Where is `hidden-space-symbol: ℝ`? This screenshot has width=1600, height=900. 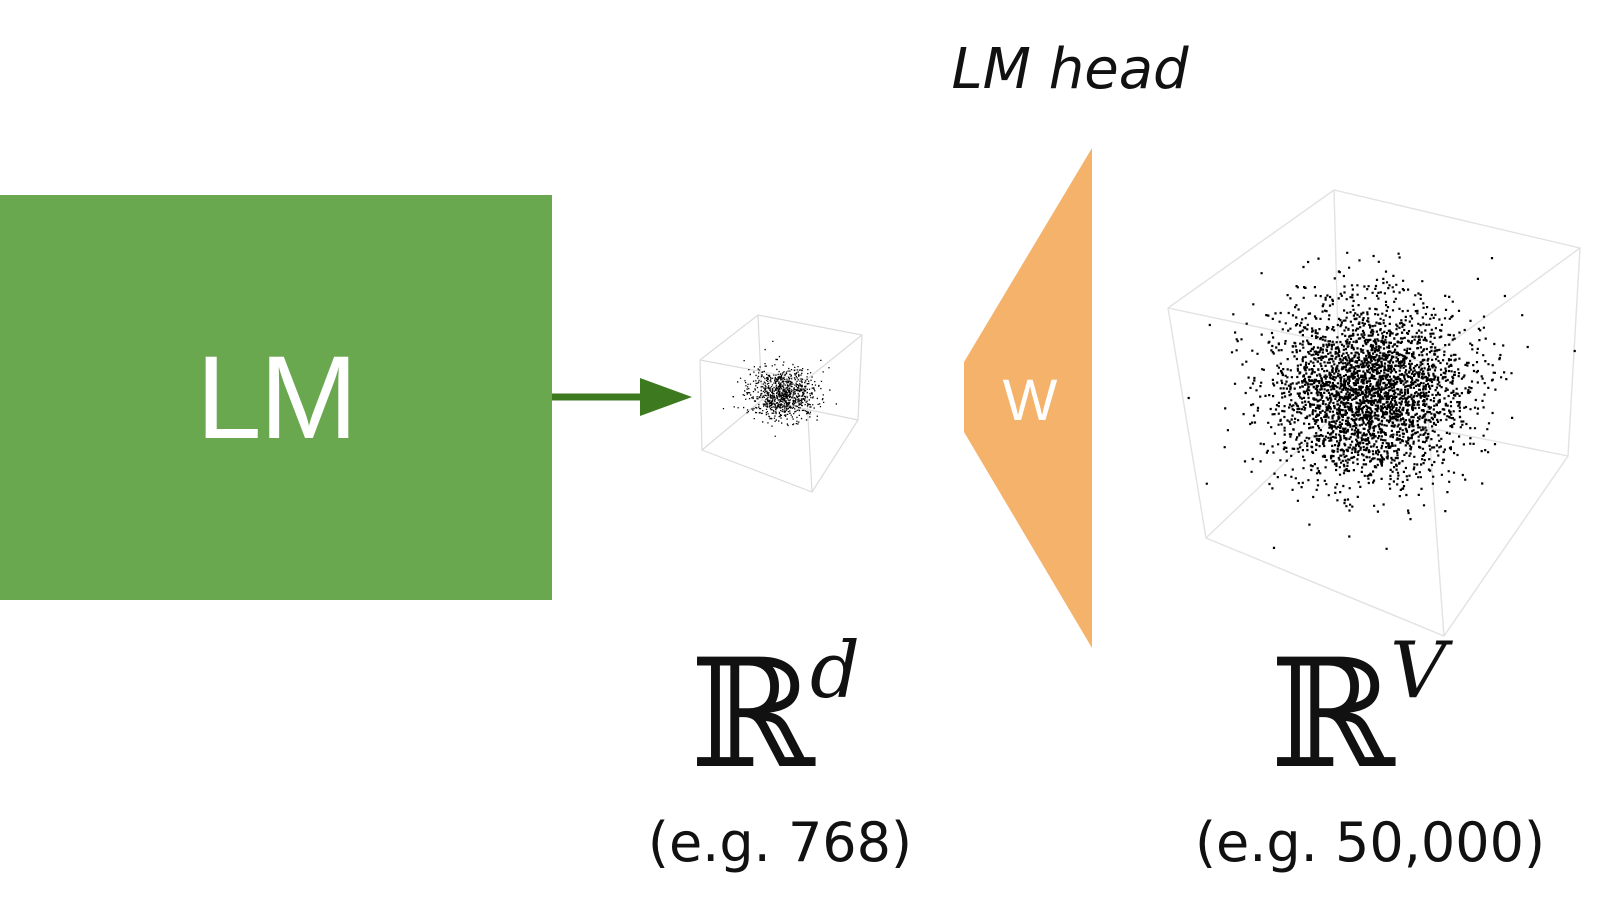 hidden-space-symbol: ℝ is located at coordinates (752, 715).